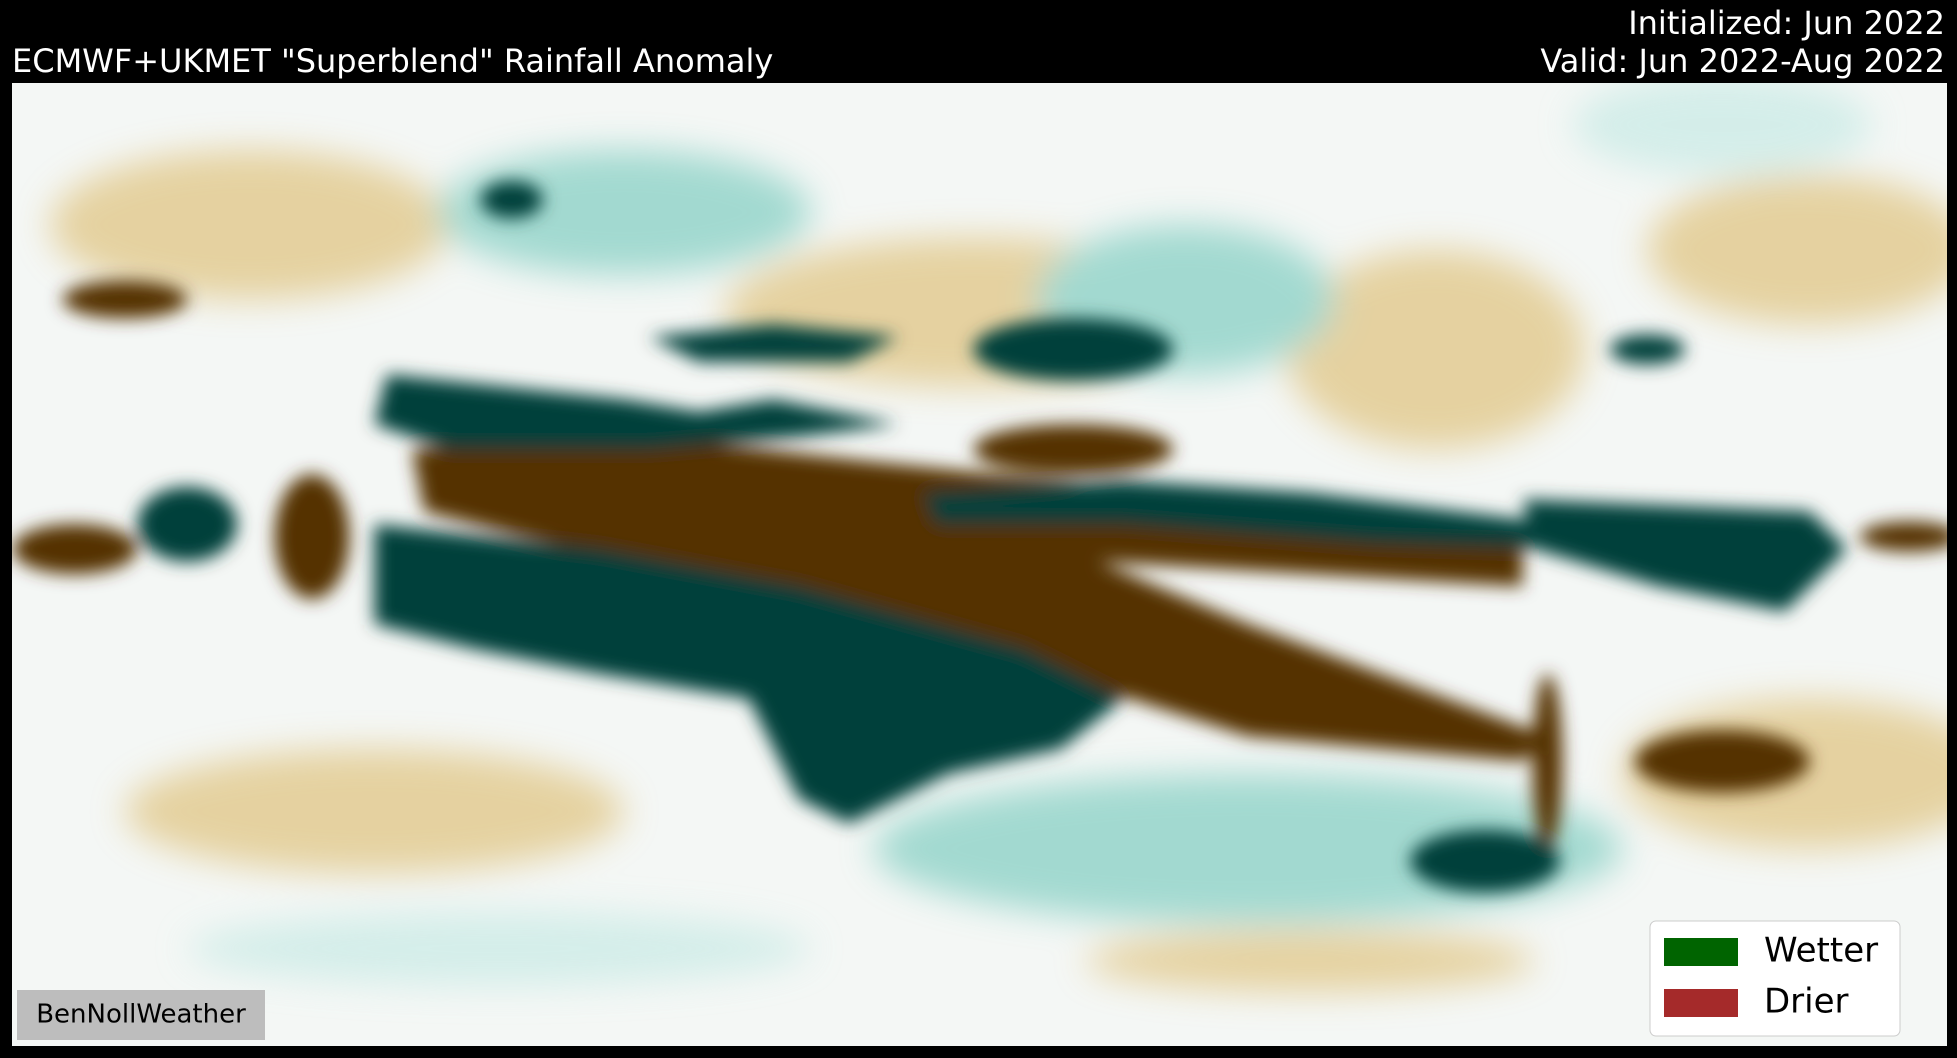  Describe the element at coordinates (1806, 1002) in the screenshot. I see `legend-label: Drier` at that location.